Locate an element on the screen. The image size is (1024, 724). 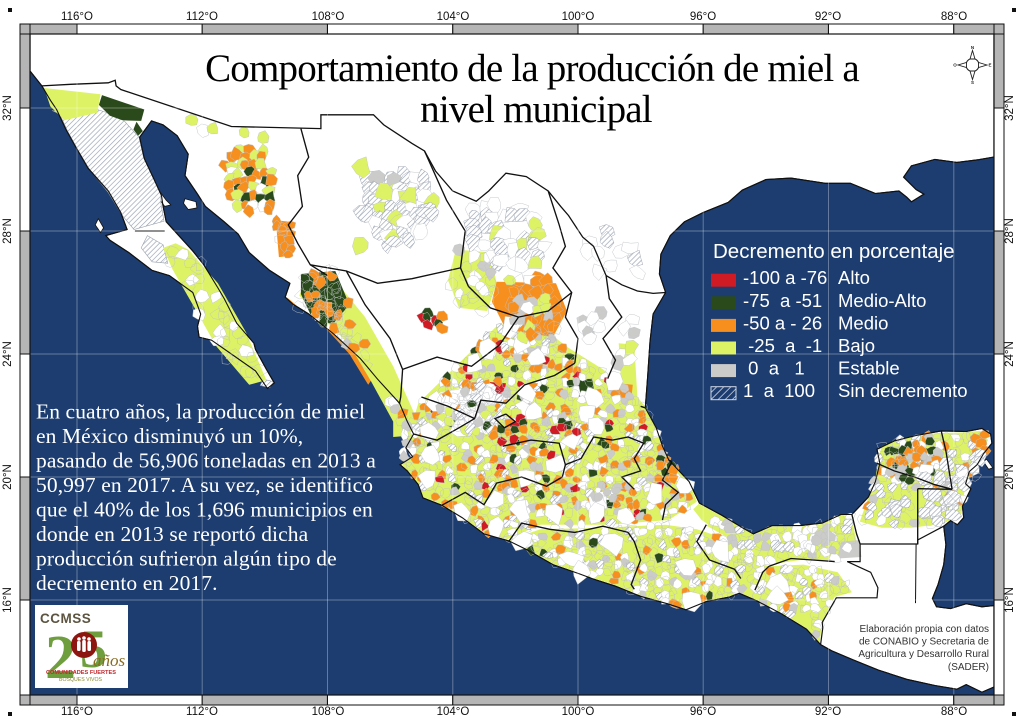
svg-text: CCMSS is located at coordinates (65, 618).